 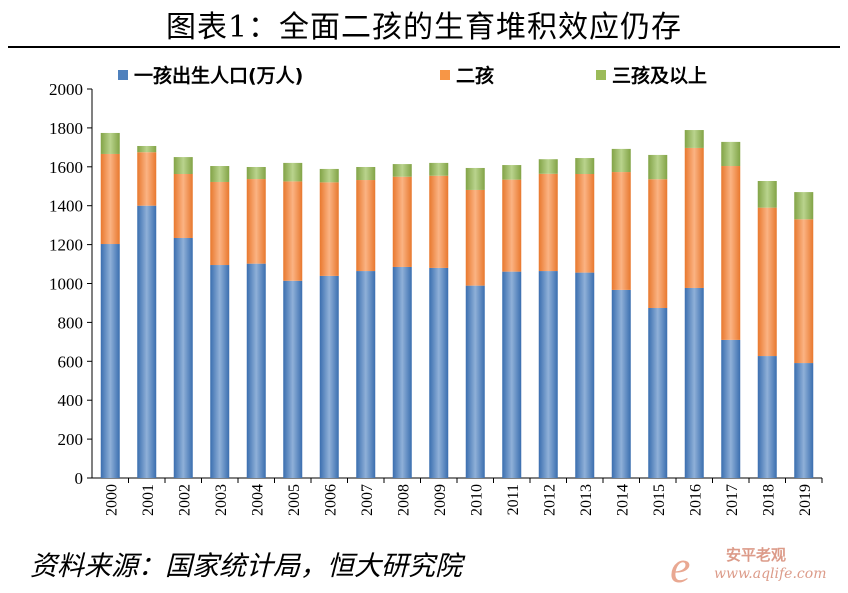 I want to click on y-tick-label: 0, so click(x=79, y=478).